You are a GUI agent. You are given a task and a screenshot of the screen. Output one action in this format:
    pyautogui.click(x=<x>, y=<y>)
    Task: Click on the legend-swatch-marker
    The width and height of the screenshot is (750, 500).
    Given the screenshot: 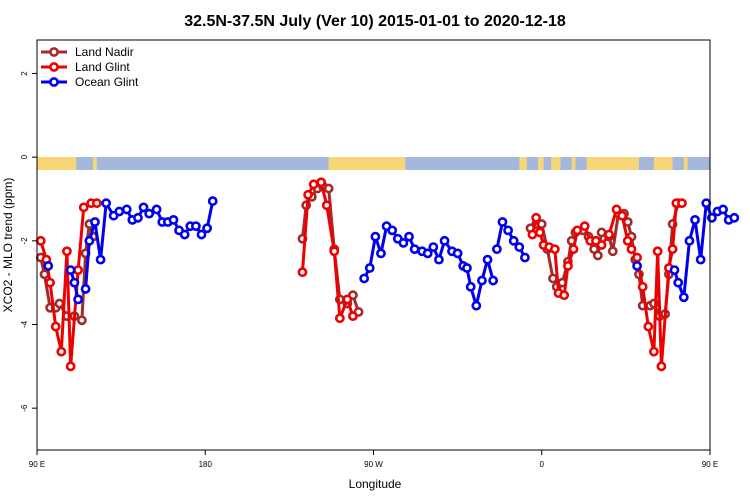 What is the action you would take?
    pyautogui.click(x=54, y=82)
    